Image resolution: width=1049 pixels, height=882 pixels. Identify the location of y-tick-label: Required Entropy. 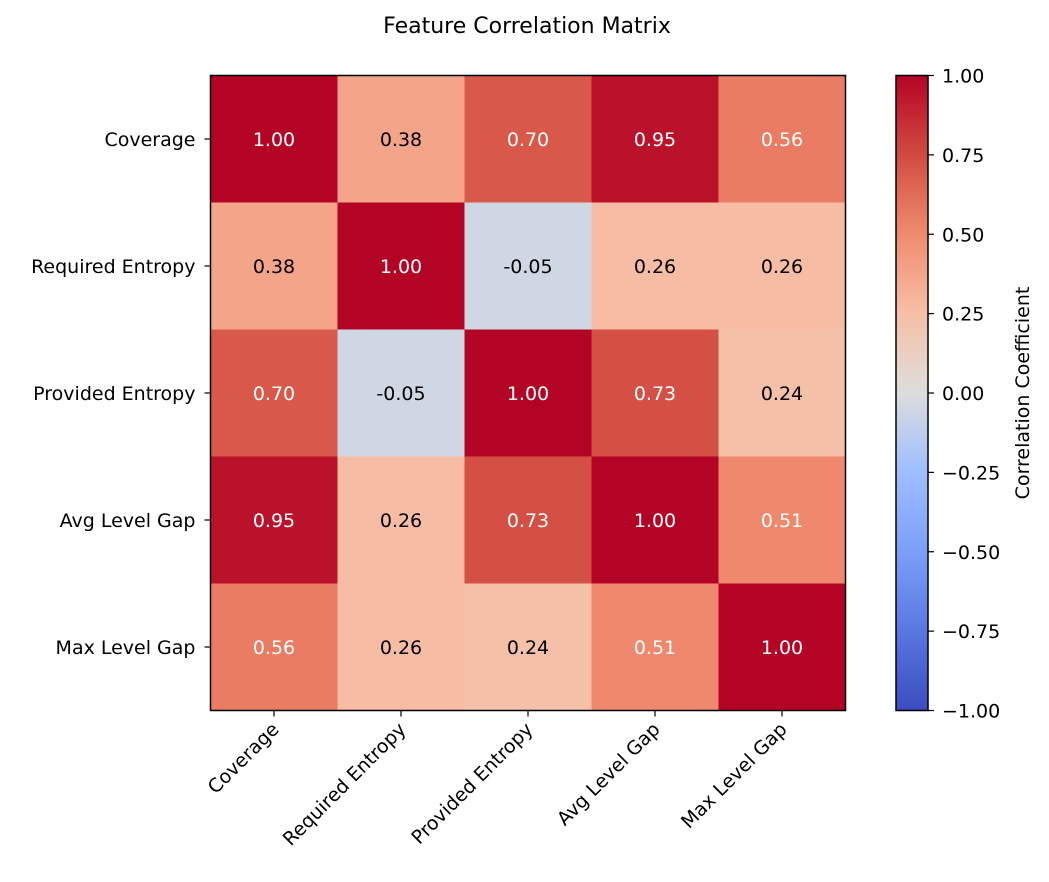
(113, 267).